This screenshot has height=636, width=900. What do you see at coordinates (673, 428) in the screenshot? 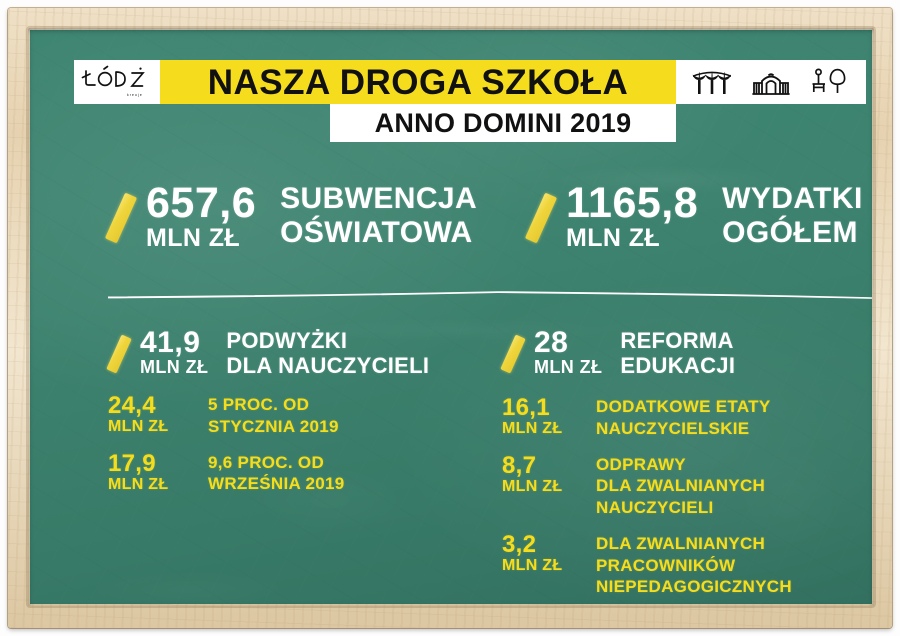
I see `sub-item-label-line2: NAUCZYCIELSKIE` at bounding box center [673, 428].